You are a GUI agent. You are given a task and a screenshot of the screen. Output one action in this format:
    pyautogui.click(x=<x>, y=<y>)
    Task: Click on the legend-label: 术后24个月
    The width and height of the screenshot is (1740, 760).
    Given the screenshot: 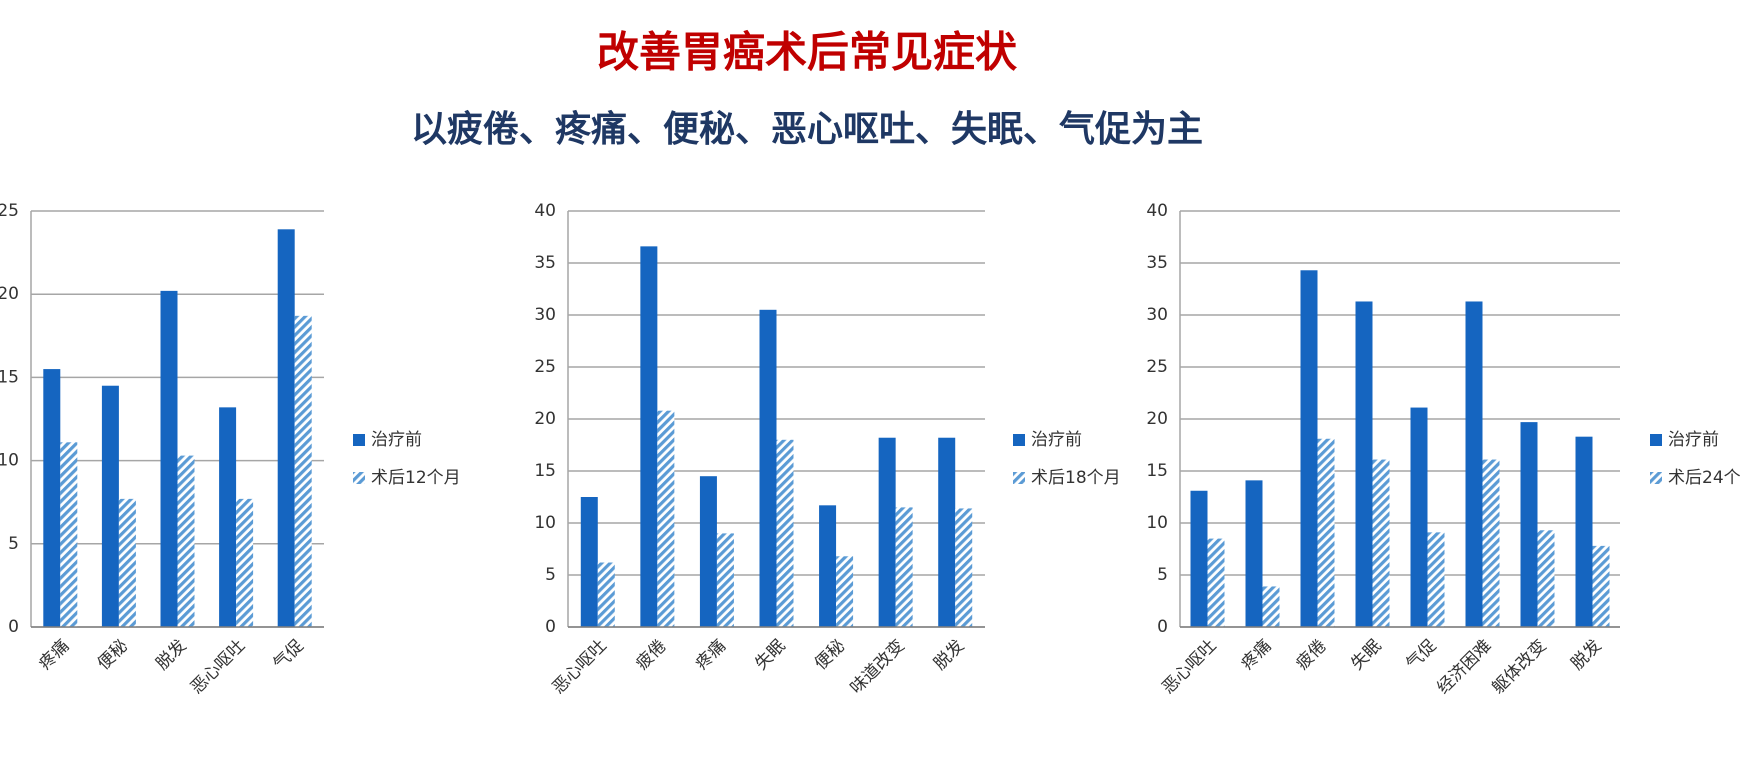 What is the action you would take?
    pyautogui.click(x=1704, y=478)
    